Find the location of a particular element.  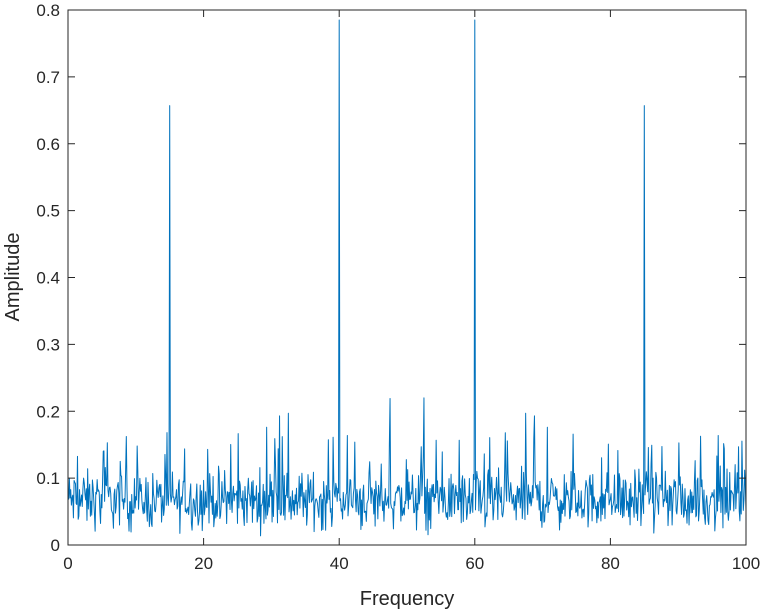

x-tick-label: 80 is located at coordinates (610, 563).